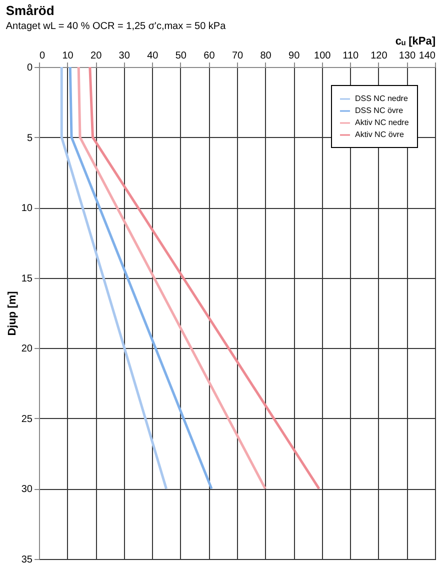  Describe the element at coordinates (96, 56) in the screenshot. I see `x-tick-label: 20` at that location.